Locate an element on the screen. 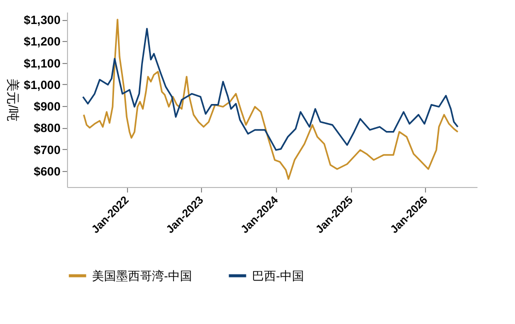 This screenshot has width=515, height=324. y-tick-label: $600 is located at coordinates (47, 171).